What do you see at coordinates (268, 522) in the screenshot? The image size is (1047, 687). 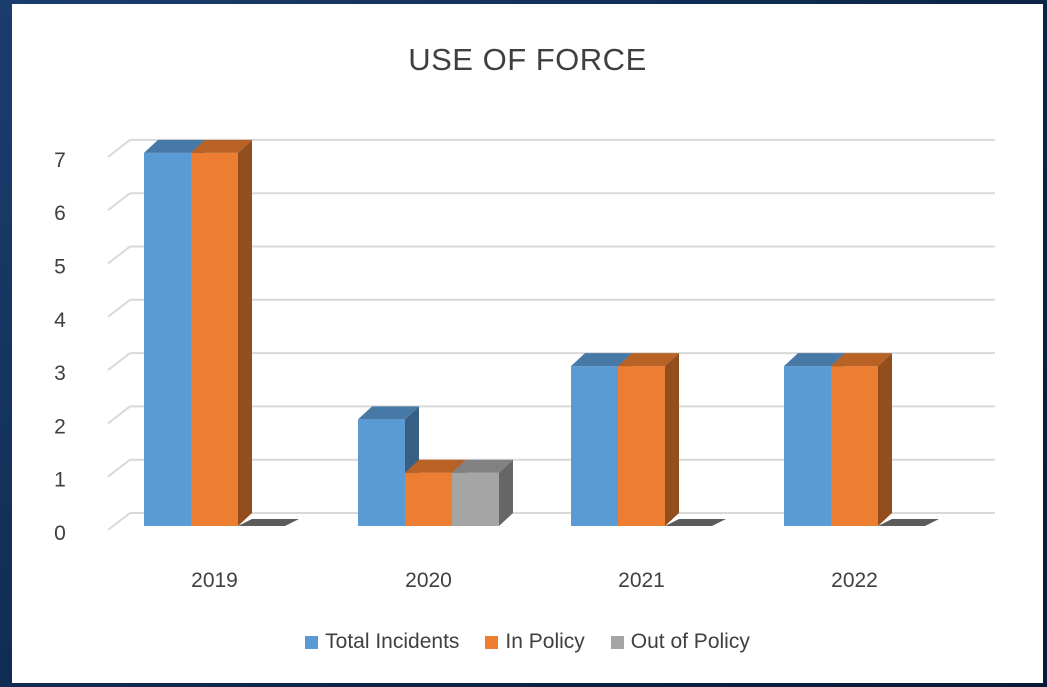 I see `bar-2019-out-of-policy` at bounding box center [268, 522].